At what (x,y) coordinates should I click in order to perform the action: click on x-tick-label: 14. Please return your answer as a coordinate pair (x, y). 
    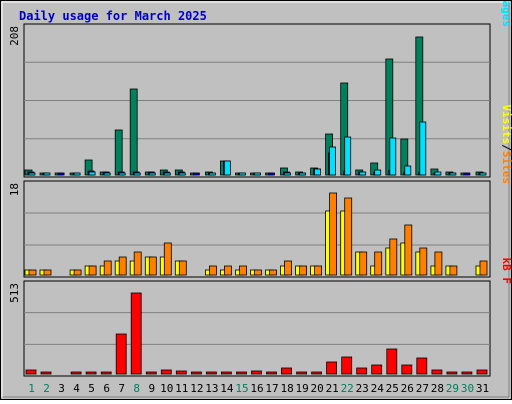
    Looking at the image, I should click on (227, 388).